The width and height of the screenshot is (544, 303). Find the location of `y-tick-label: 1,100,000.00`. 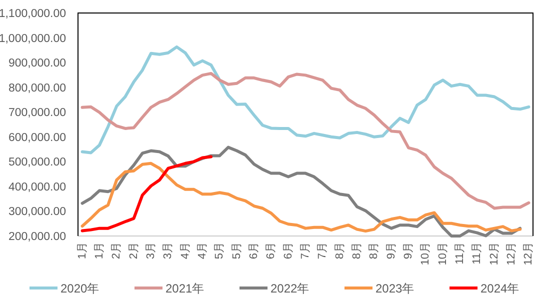

y-tick-label: 1,100,000.00 is located at coordinates (33, 14).